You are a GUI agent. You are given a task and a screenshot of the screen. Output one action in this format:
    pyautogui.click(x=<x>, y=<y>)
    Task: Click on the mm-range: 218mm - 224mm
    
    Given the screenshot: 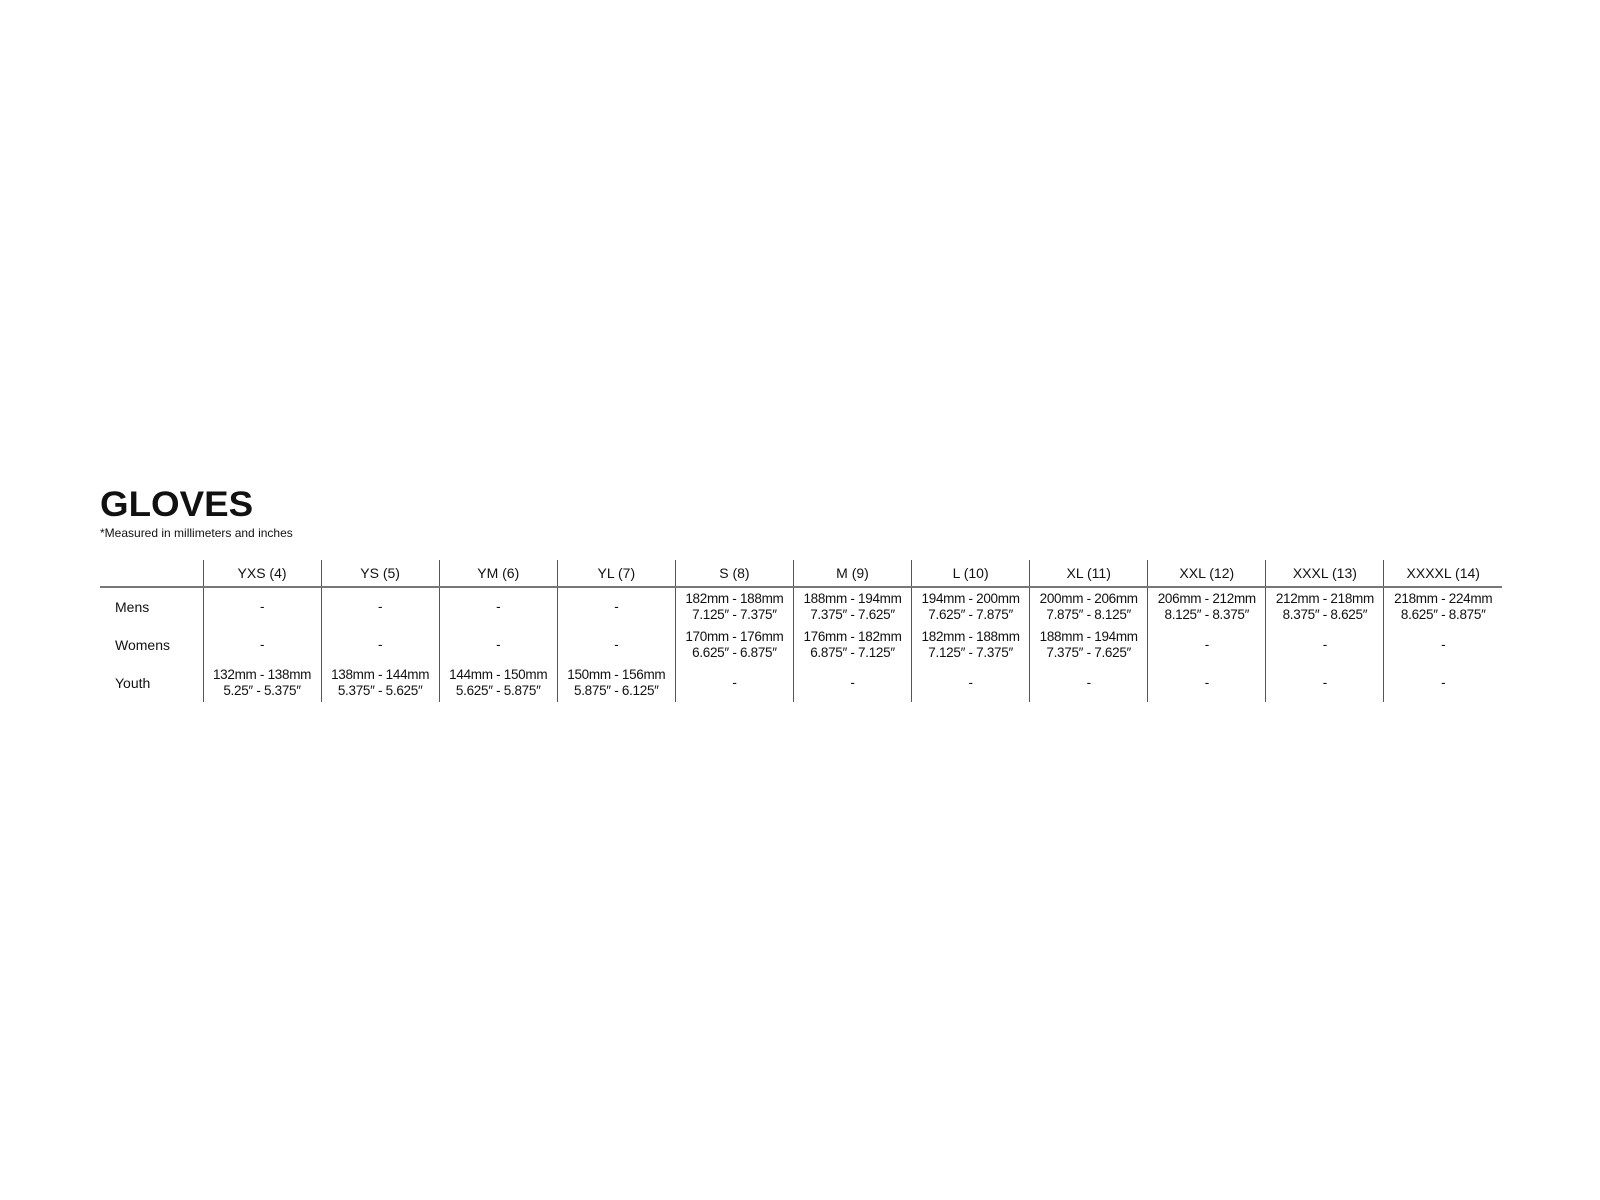 What is the action you would take?
    pyautogui.click(x=1443, y=598)
    